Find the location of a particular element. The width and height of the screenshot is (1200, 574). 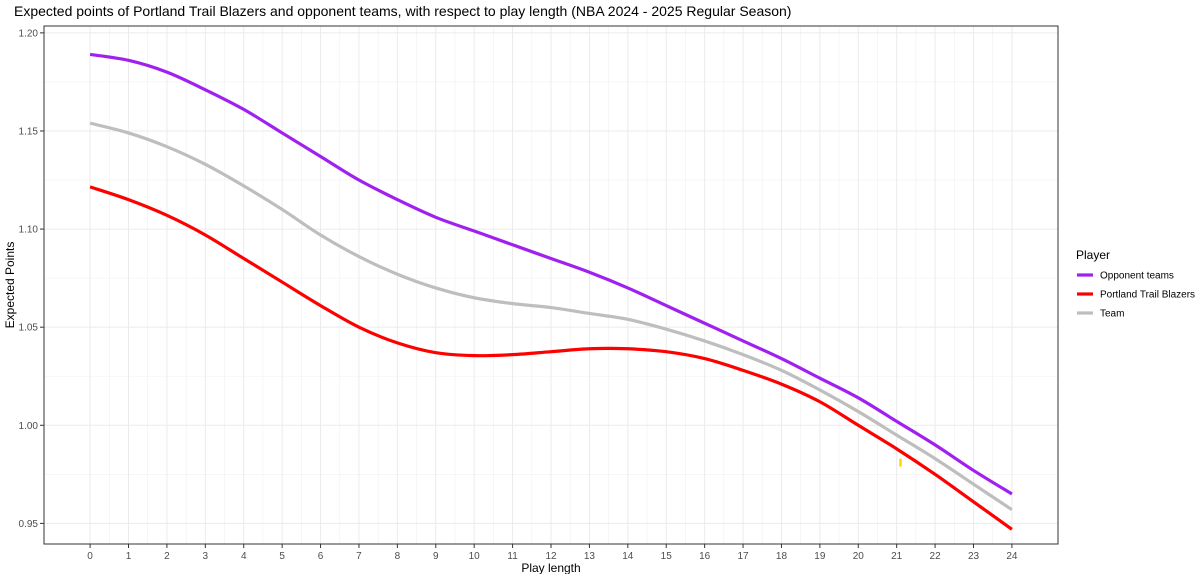

x-tick-label: 12 is located at coordinates (551, 556).